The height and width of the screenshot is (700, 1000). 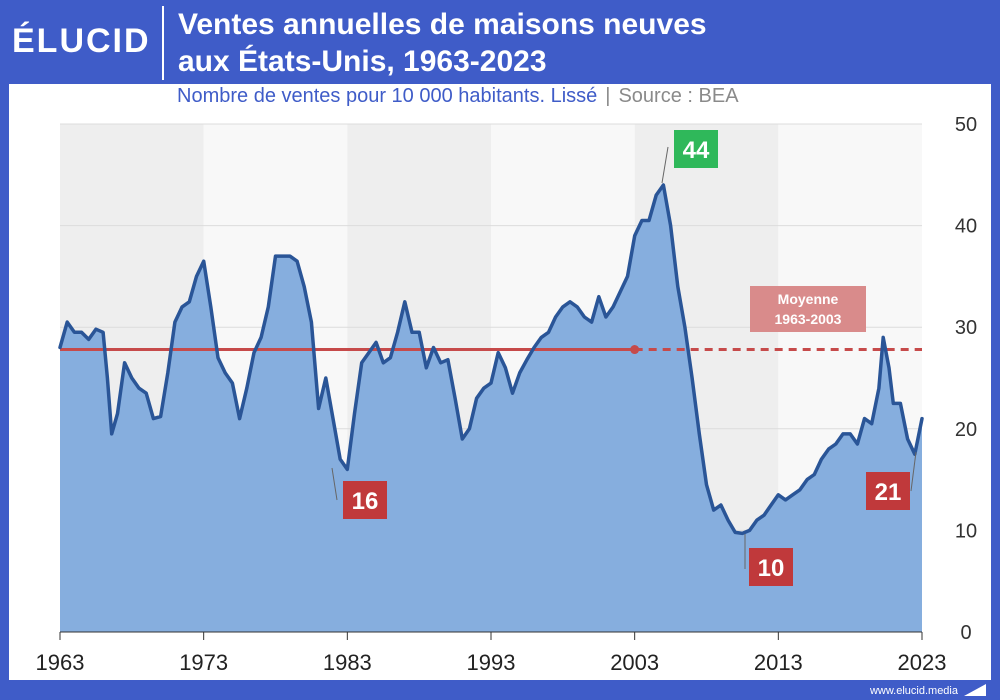 I want to click on y-tick-label: 0, so click(x=965, y=633).